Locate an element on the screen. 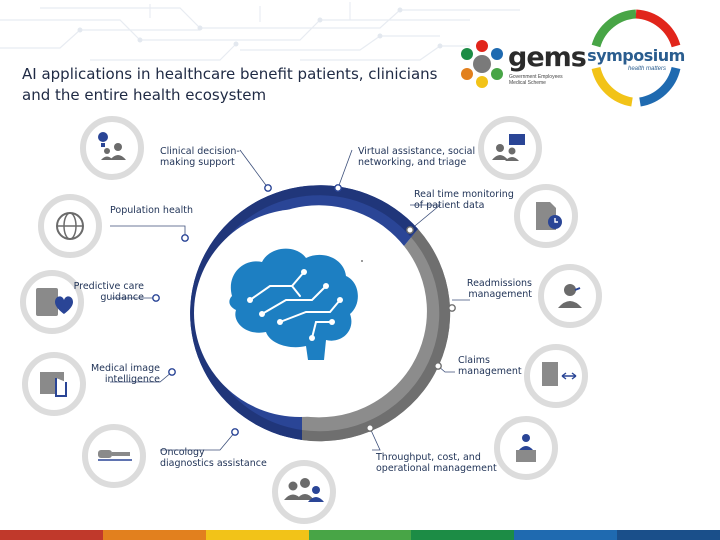 Image resolution: width=720 pixels, height=540 pixels. circuit-background is located at coordinates (260, 31).